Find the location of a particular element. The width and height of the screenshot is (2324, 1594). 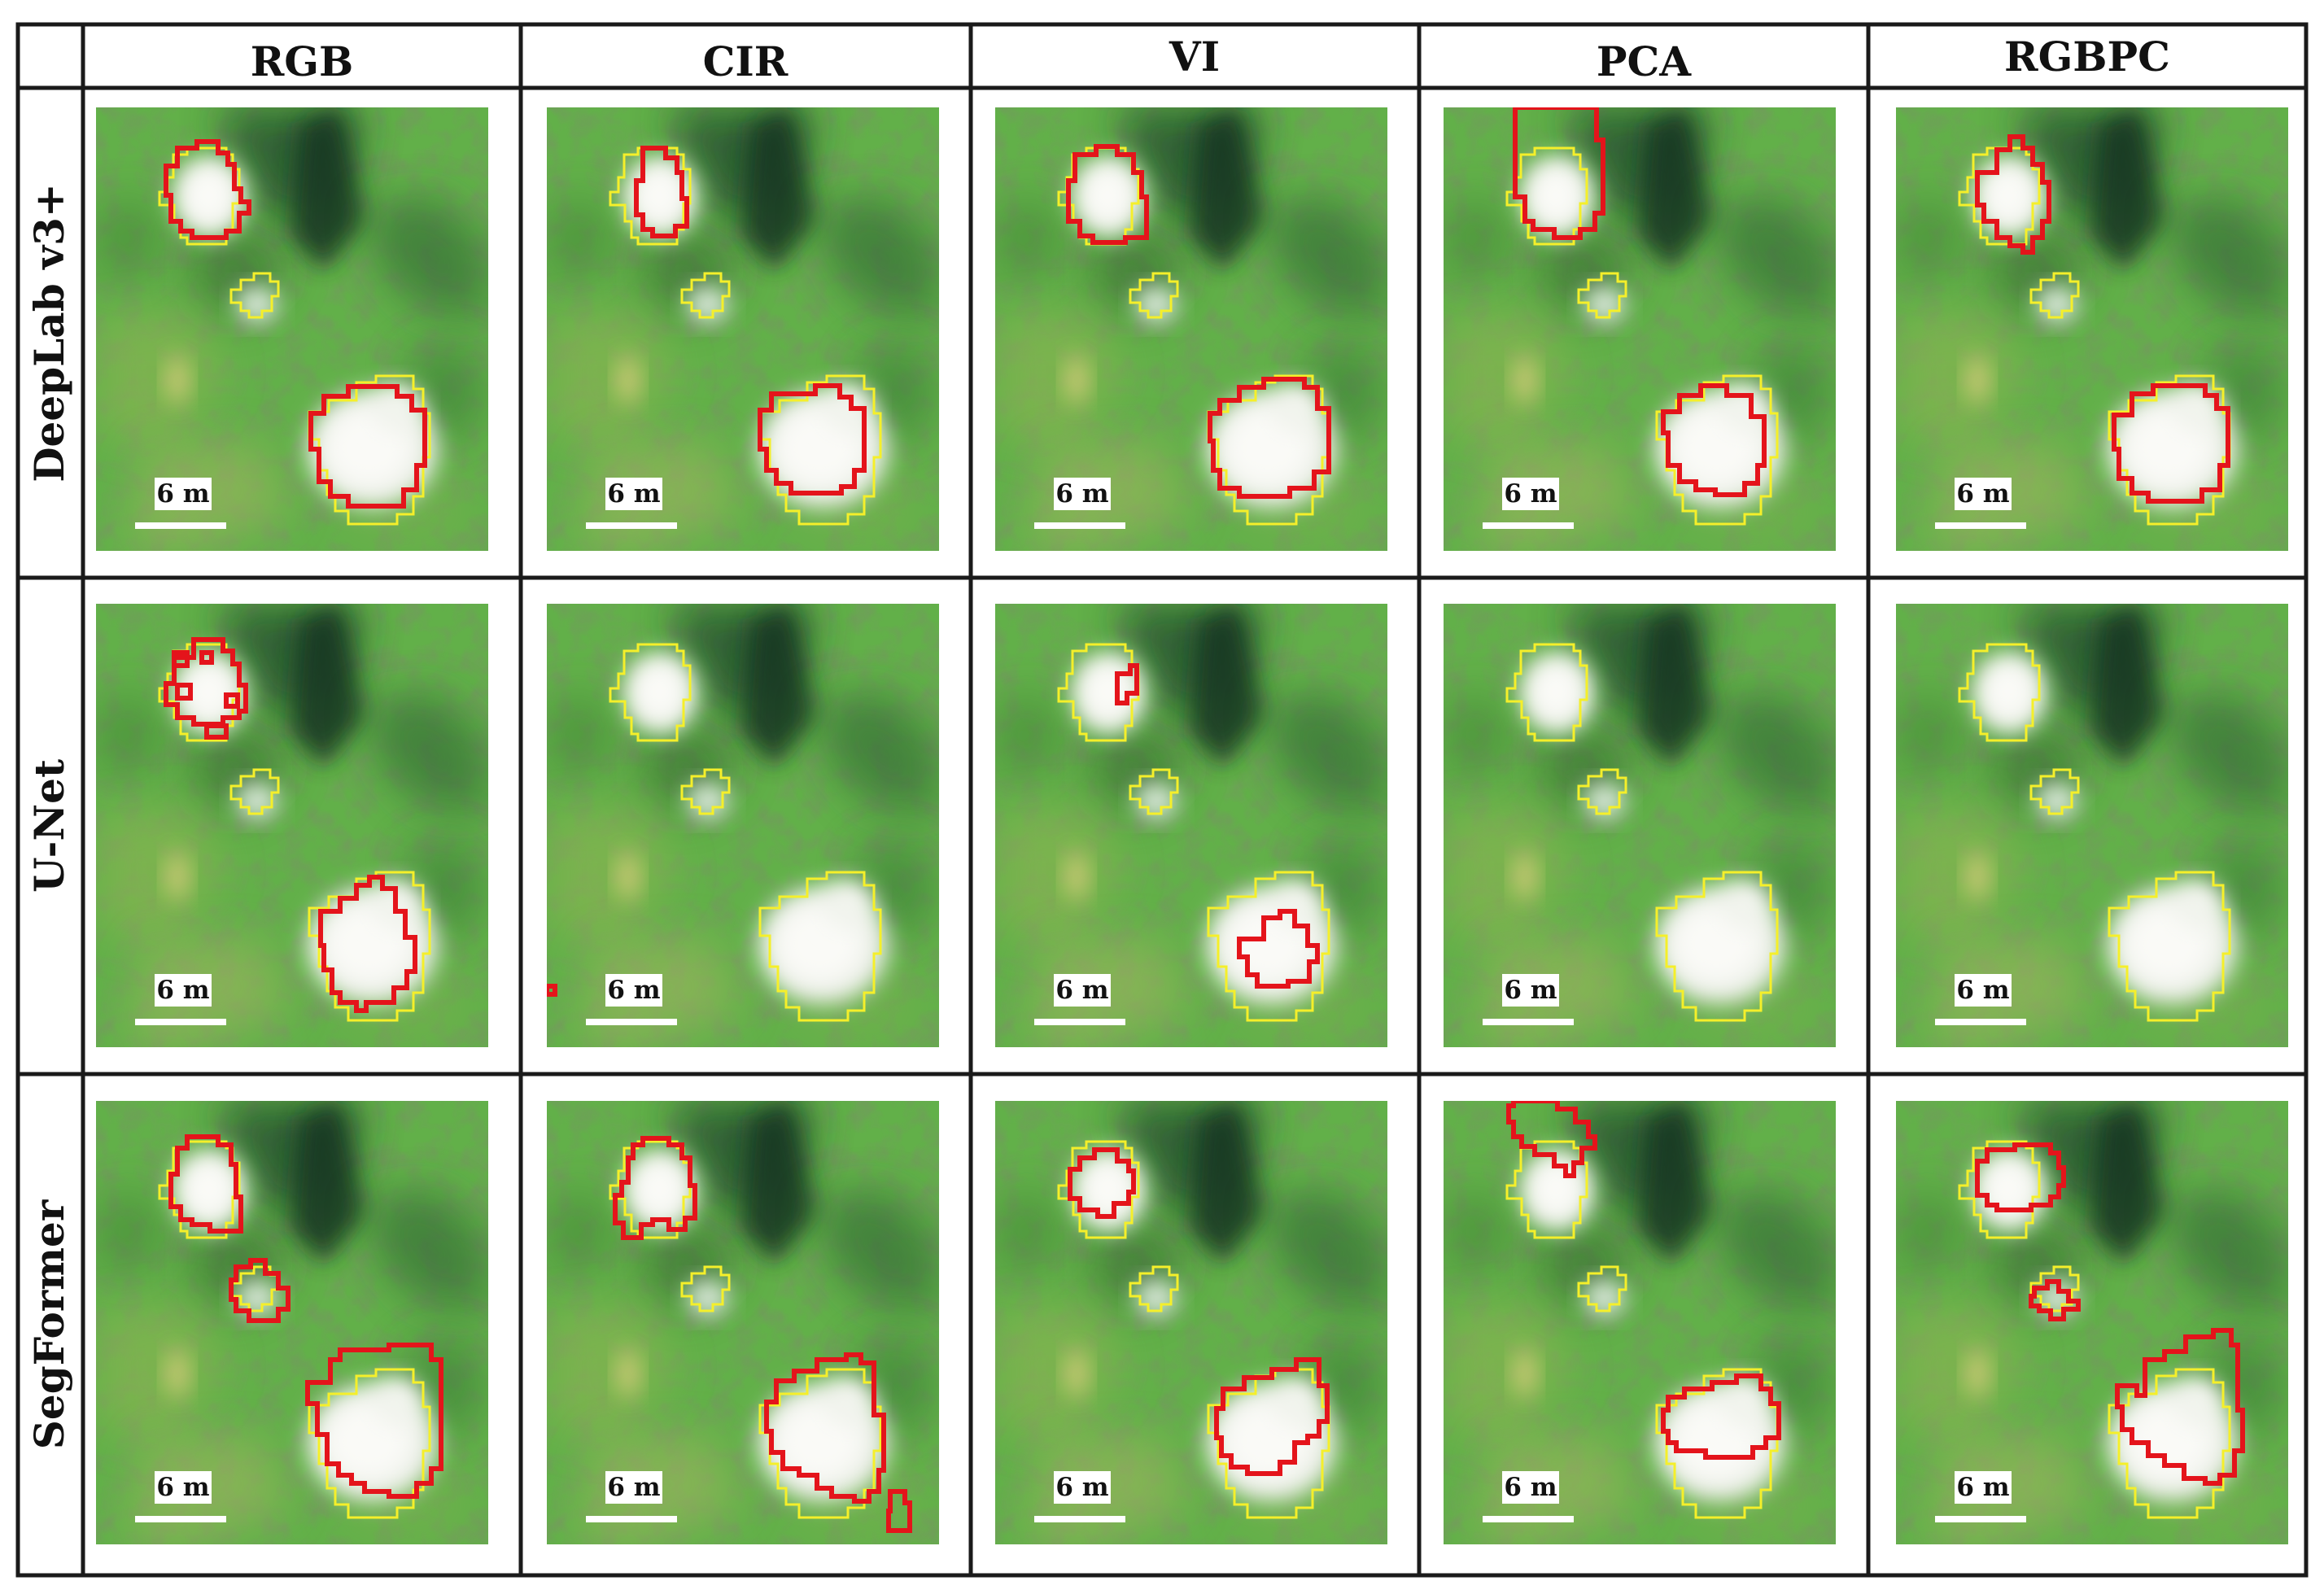

column-headers: RGB CIR VI PCA RGBPC is located at coordinates (1210, 59).